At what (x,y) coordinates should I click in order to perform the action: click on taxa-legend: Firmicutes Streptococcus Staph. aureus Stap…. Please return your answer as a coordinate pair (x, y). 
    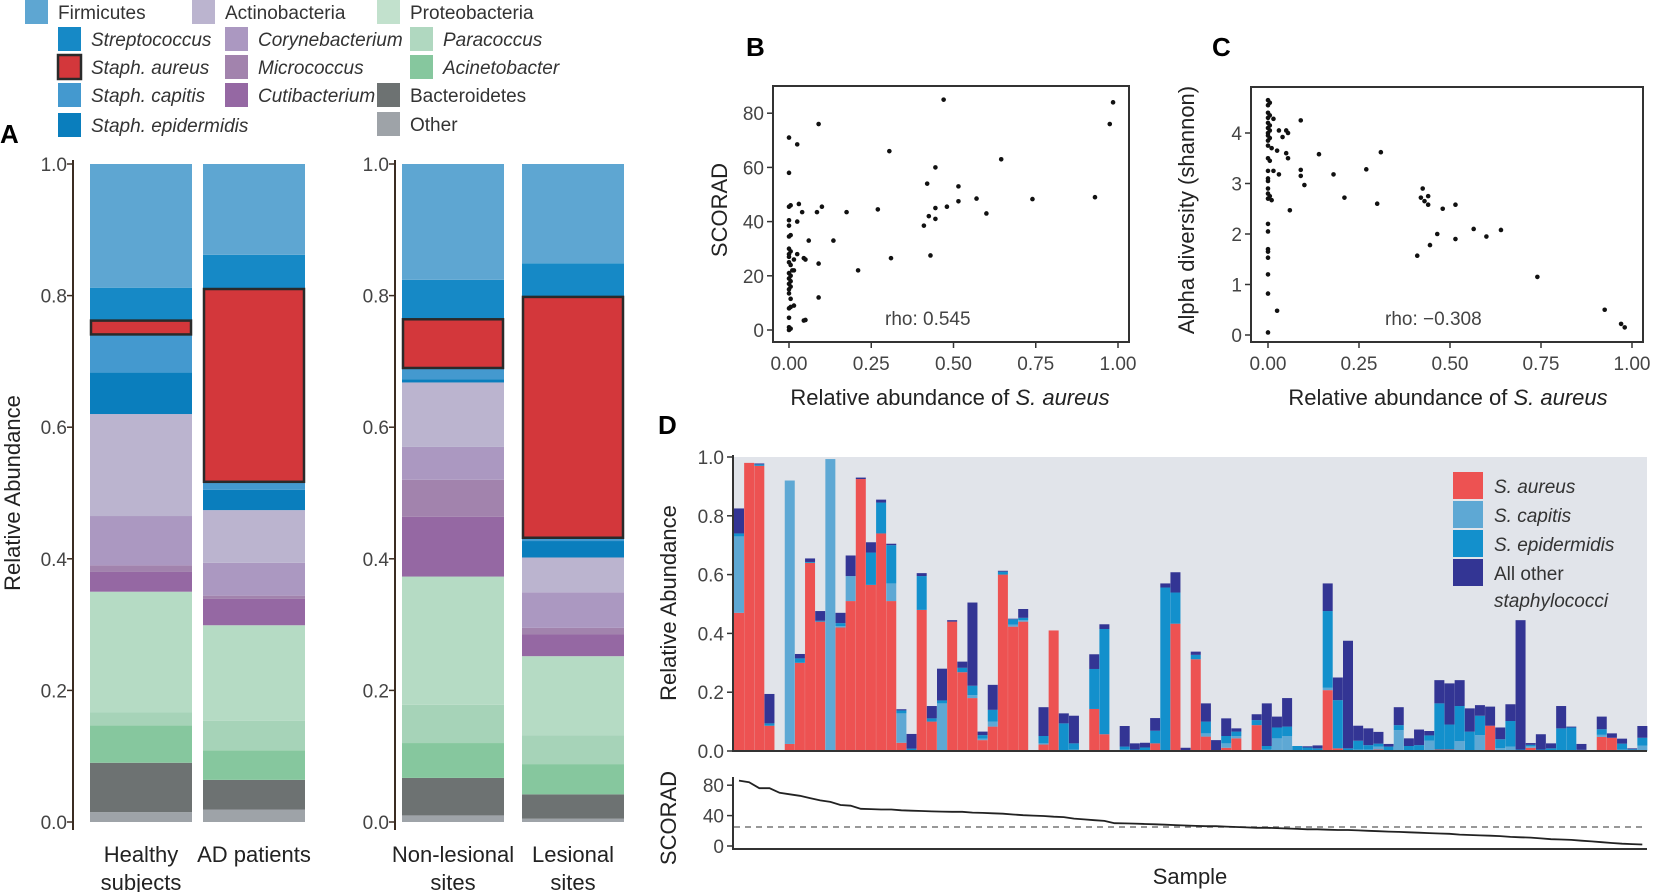
    Looking at the image, I should click on (292, 68).